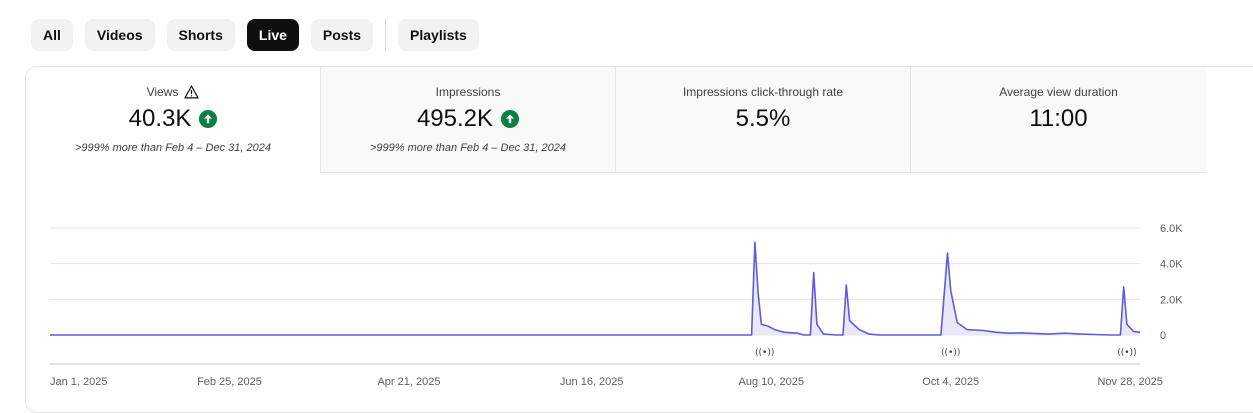 This screenshot has width=1253, height=413. What do you see at coordinates (162, 92) in the screenshot?
I see `metric-label: Views` at bounding box center [162, 92].